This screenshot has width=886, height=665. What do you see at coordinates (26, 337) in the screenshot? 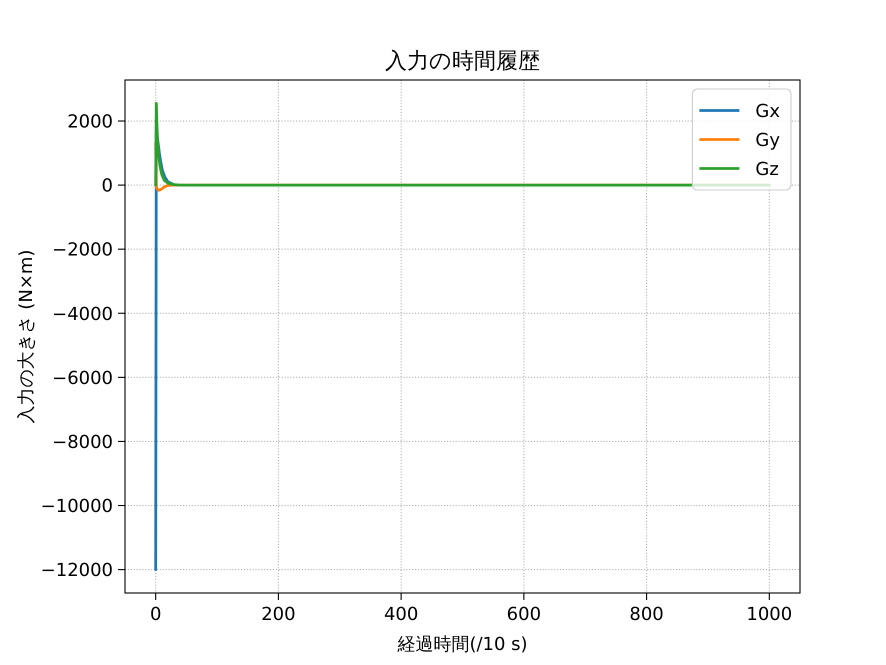
I see `y-axis-title: 入力の大きさ (N×m)` at bounding box center [26, 337].